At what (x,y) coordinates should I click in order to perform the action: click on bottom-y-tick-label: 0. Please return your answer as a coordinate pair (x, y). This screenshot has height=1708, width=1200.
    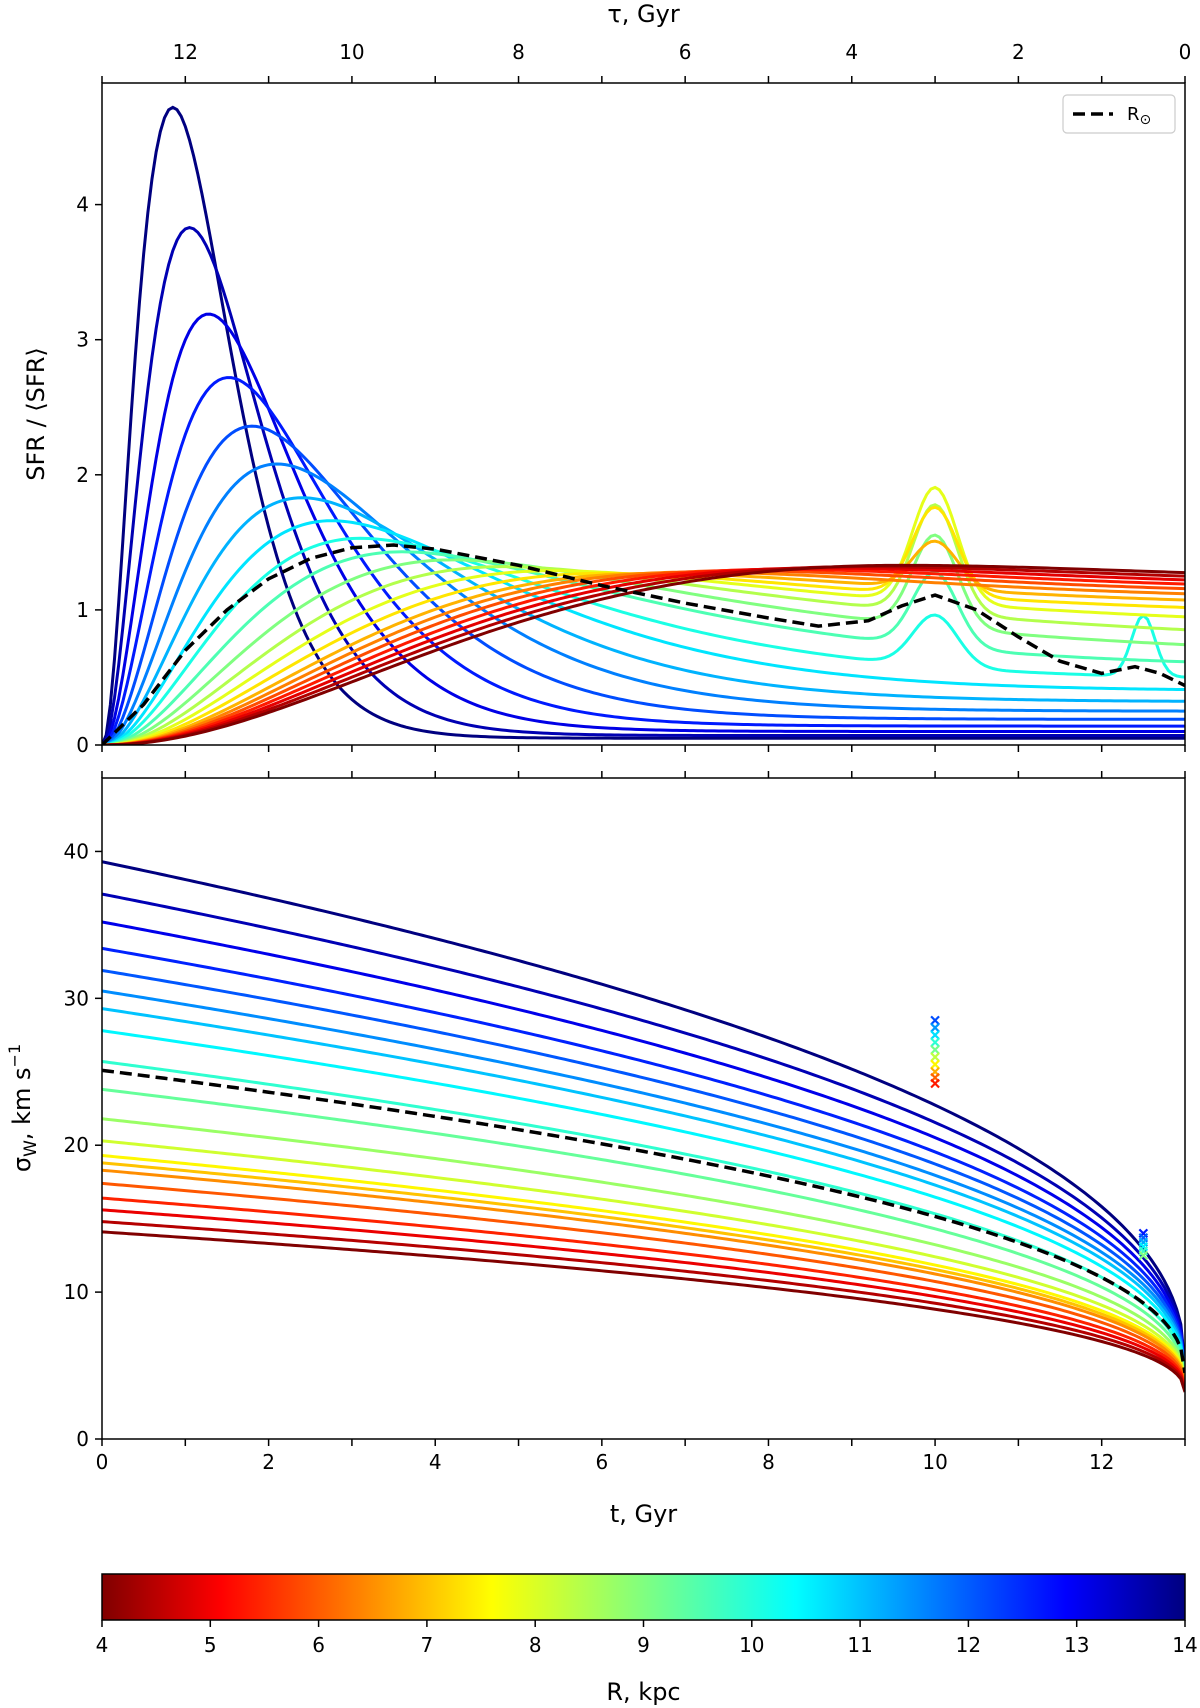
    Looking at the image, I should click on (82, 1439).